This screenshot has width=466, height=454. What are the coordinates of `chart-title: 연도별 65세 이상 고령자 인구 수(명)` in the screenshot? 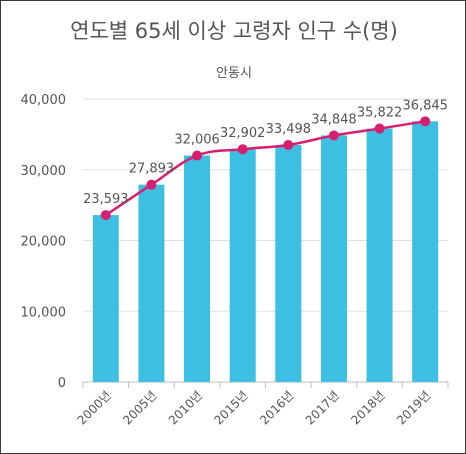 It's located at (234, 31).